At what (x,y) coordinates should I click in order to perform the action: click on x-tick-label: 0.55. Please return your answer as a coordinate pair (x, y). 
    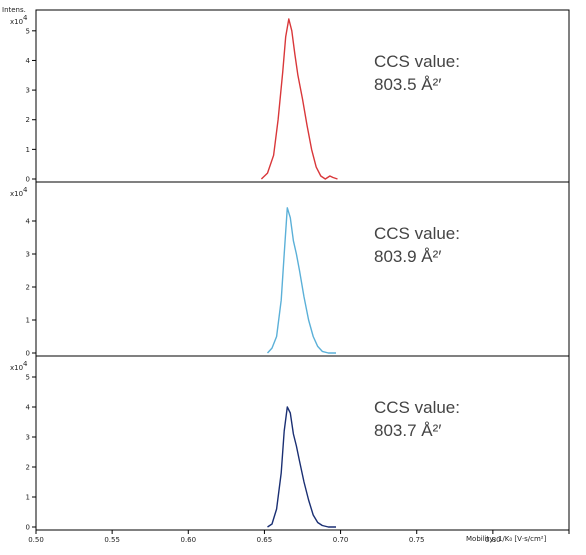
    Looking at the image, I should click on (112, 540).